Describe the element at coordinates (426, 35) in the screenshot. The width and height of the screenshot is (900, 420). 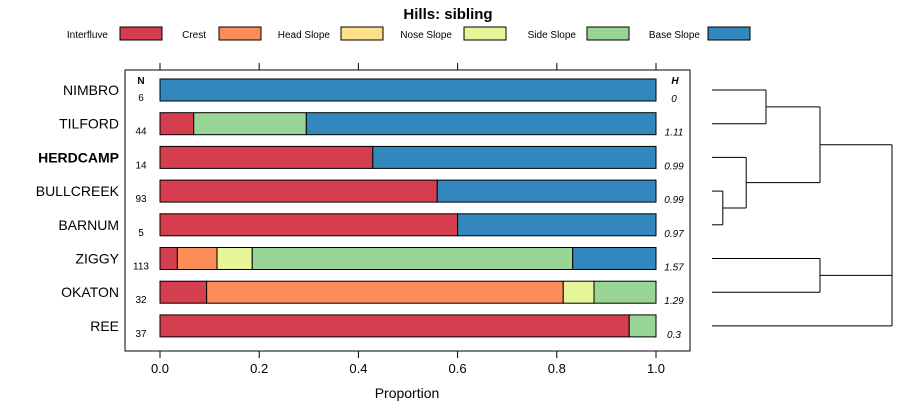
I see `legend-label-nose-slope: Nose Slope` at that location.